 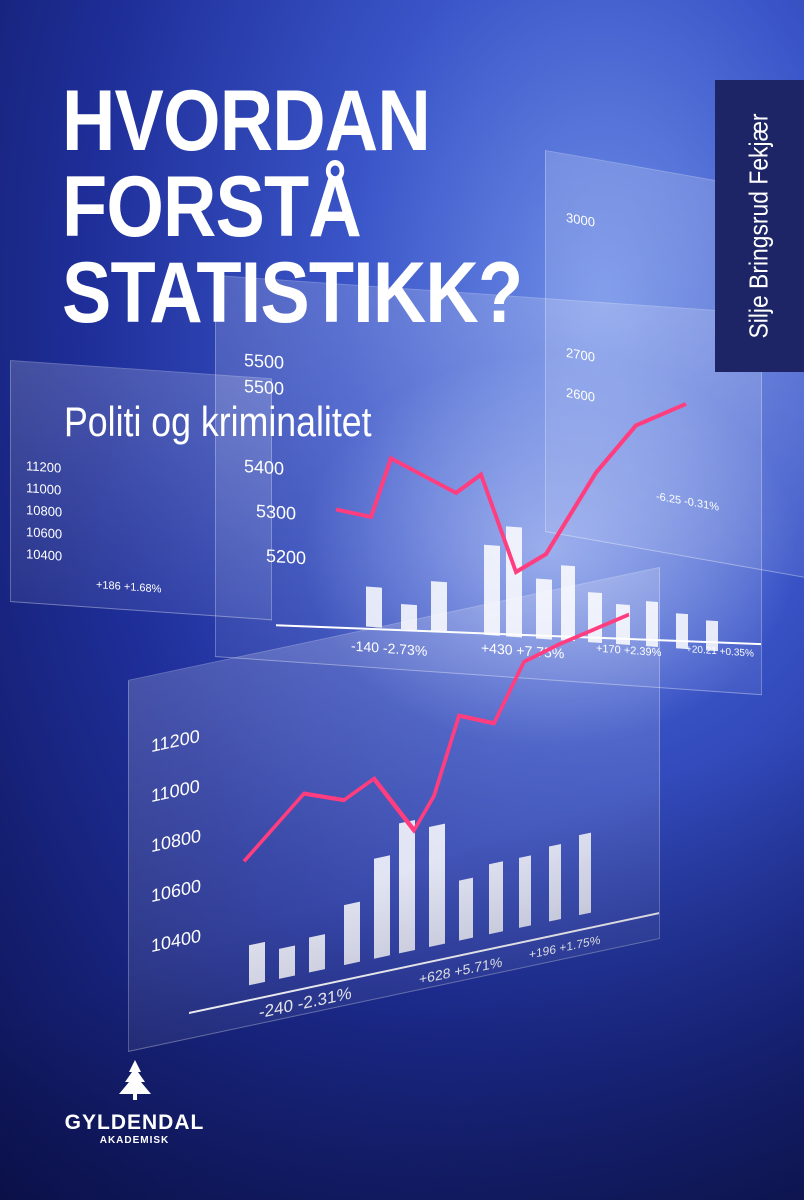 I want to click on annotation: +430 +7.75%, so click(x=523, y=650).